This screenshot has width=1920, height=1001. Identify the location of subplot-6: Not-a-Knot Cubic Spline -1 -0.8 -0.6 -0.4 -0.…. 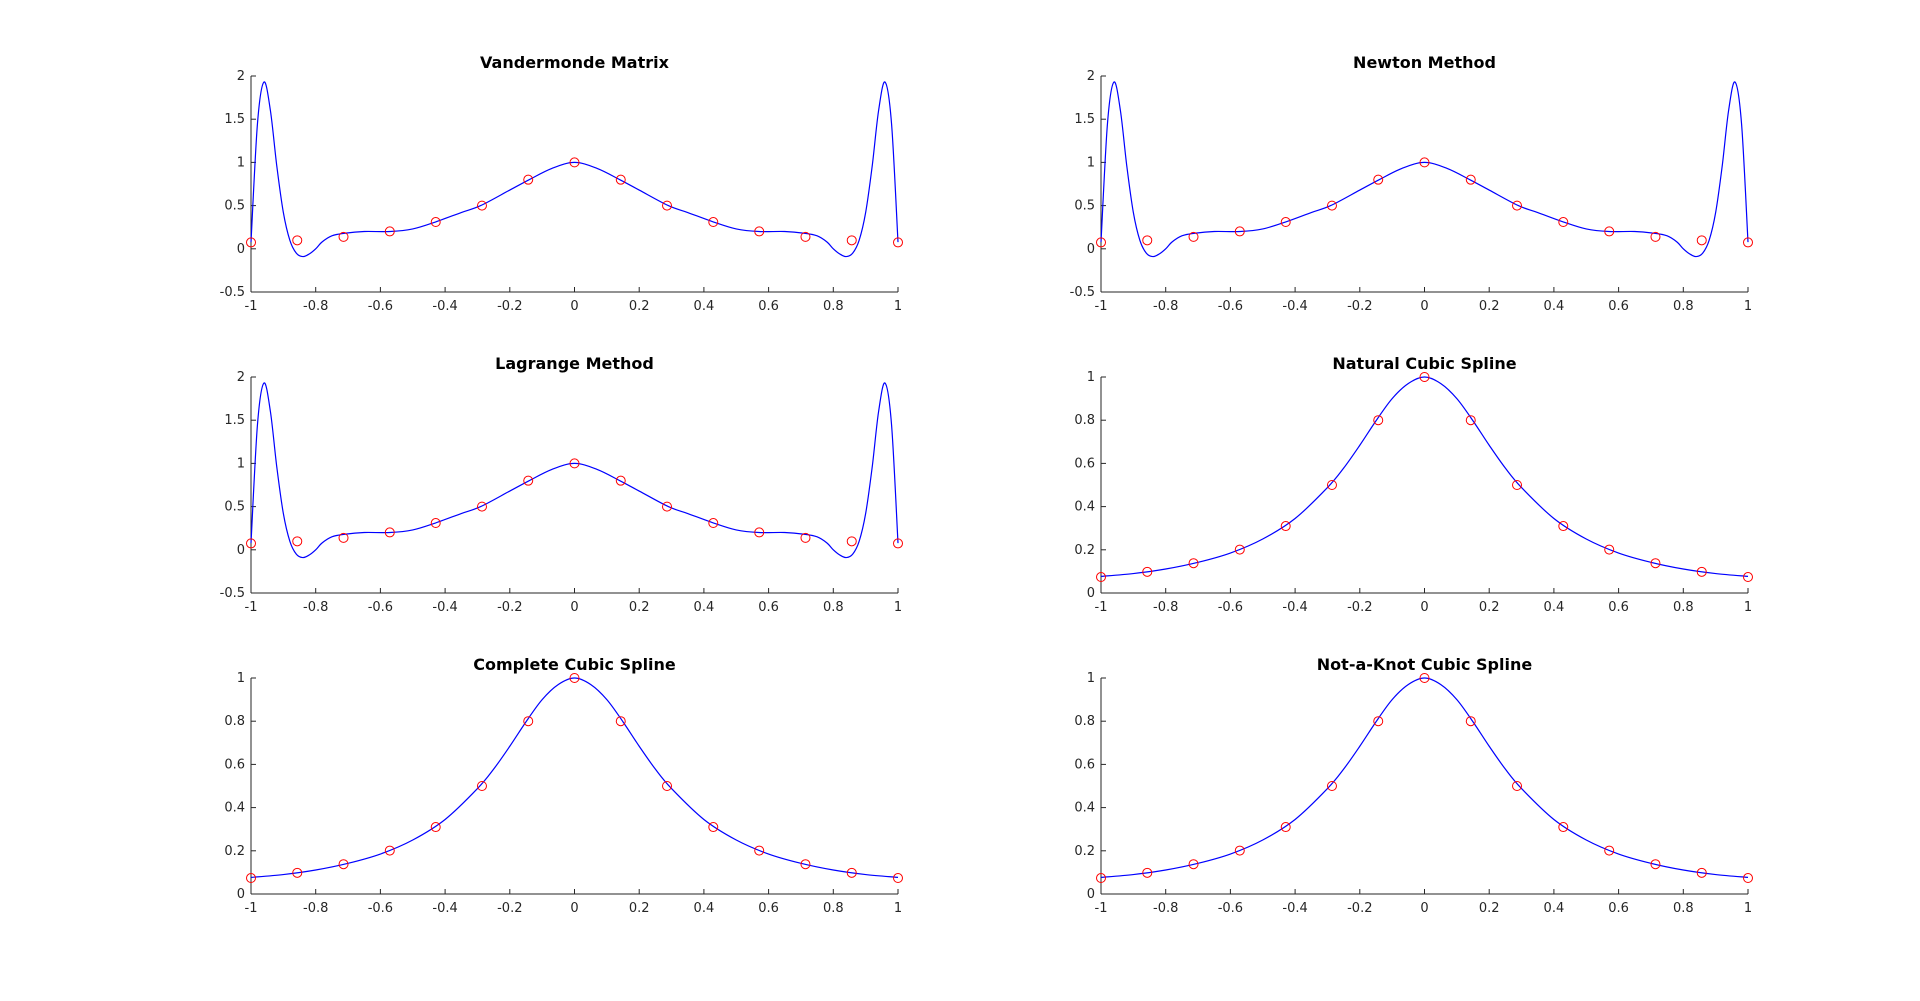
(1413, 785).